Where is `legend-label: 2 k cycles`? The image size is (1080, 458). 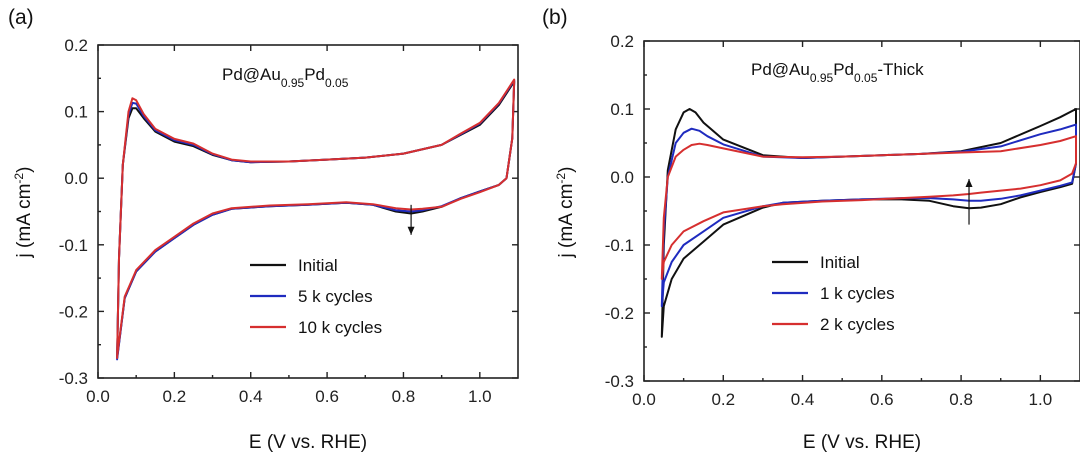 legend-label: 2 k cycles is located at coordinates (857, 324).